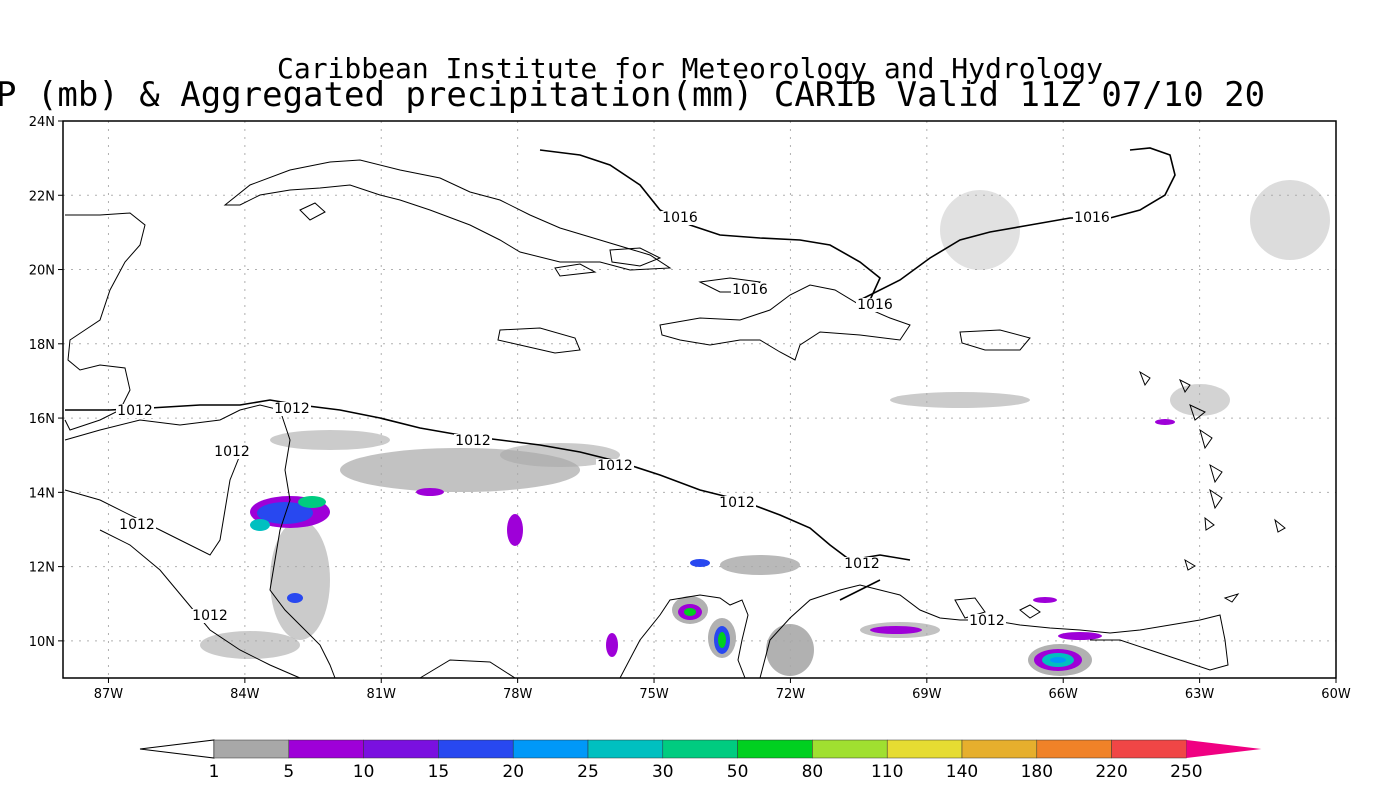  Describe the element at coordinates (1186, 772) in the screenshot. I see `colorbar-label: 250` at that location.